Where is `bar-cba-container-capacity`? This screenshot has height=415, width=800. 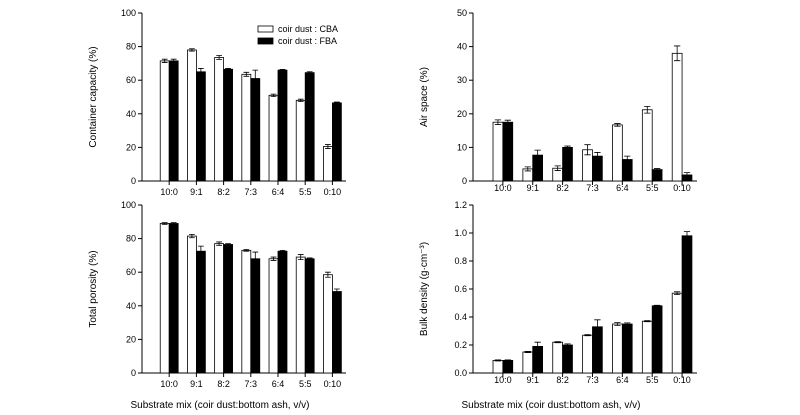
bar-cba-container-capacity is located at coordinates (164, 121).